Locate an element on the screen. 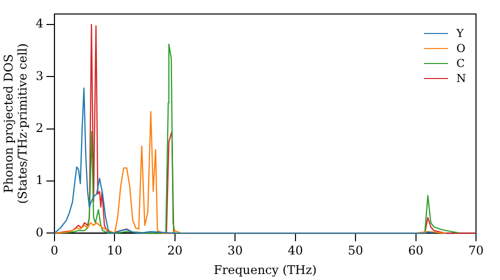 This screenshot has height=280, width=500. legend-label: C is located at coordinates (460, 63).